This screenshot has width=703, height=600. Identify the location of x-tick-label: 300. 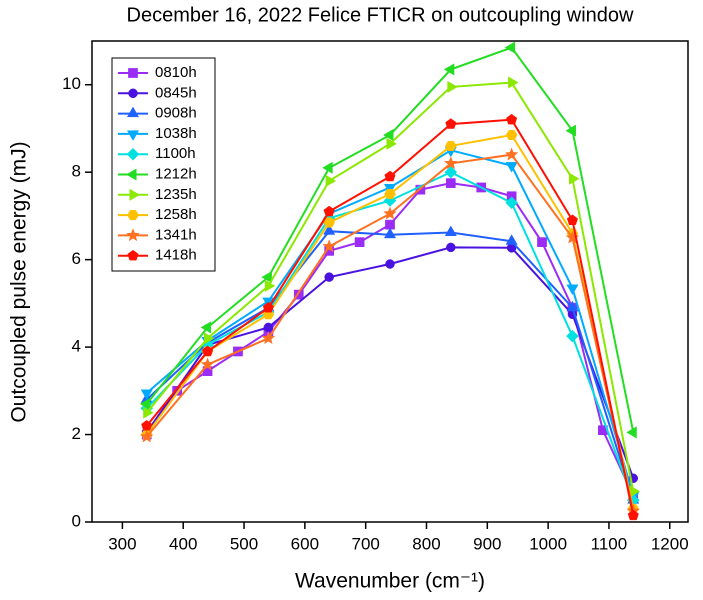
(122, 543).